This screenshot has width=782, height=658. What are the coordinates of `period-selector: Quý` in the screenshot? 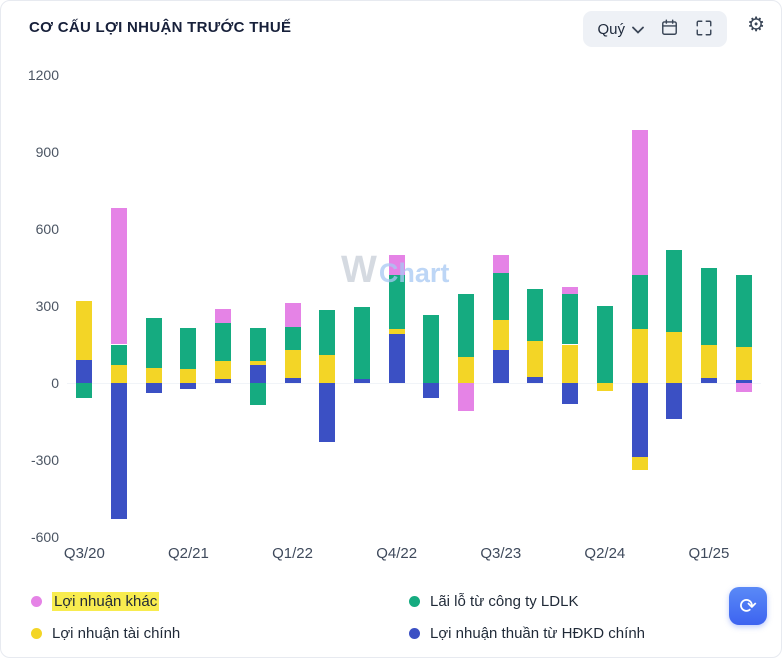 It's located at (620, 29).